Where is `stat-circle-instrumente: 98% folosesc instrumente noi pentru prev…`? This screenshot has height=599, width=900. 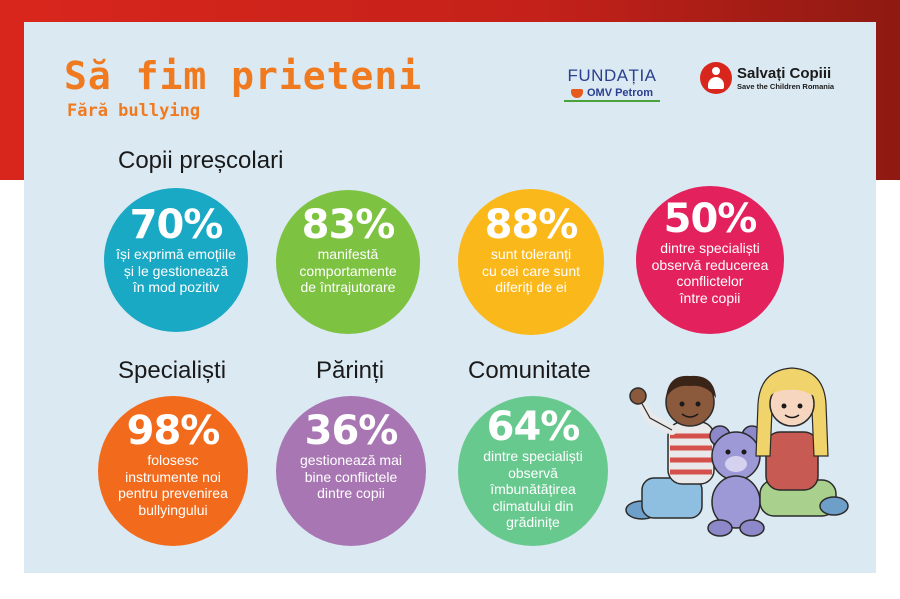
stat-circle-instrumente: 98% folosesc instrumente noi pentru prev… is located at coordinates (173, 471).